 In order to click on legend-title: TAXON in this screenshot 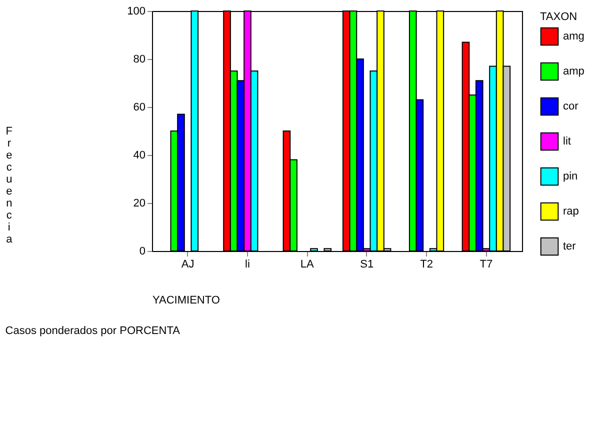, I will do `click(559, 17)`.